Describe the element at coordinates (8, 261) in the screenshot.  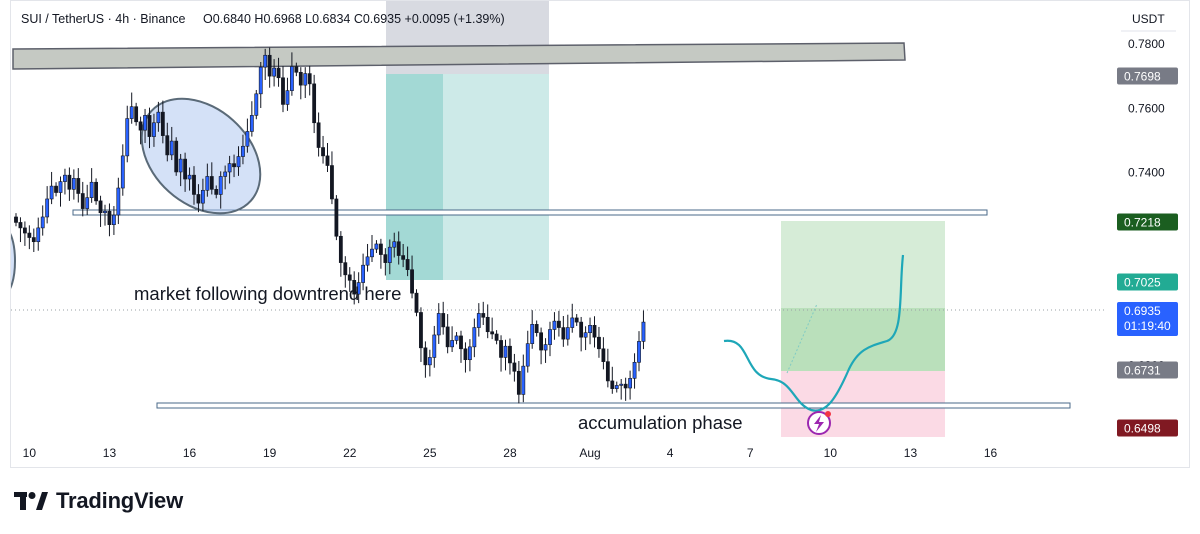
I see `partial-ellipse` at that location.